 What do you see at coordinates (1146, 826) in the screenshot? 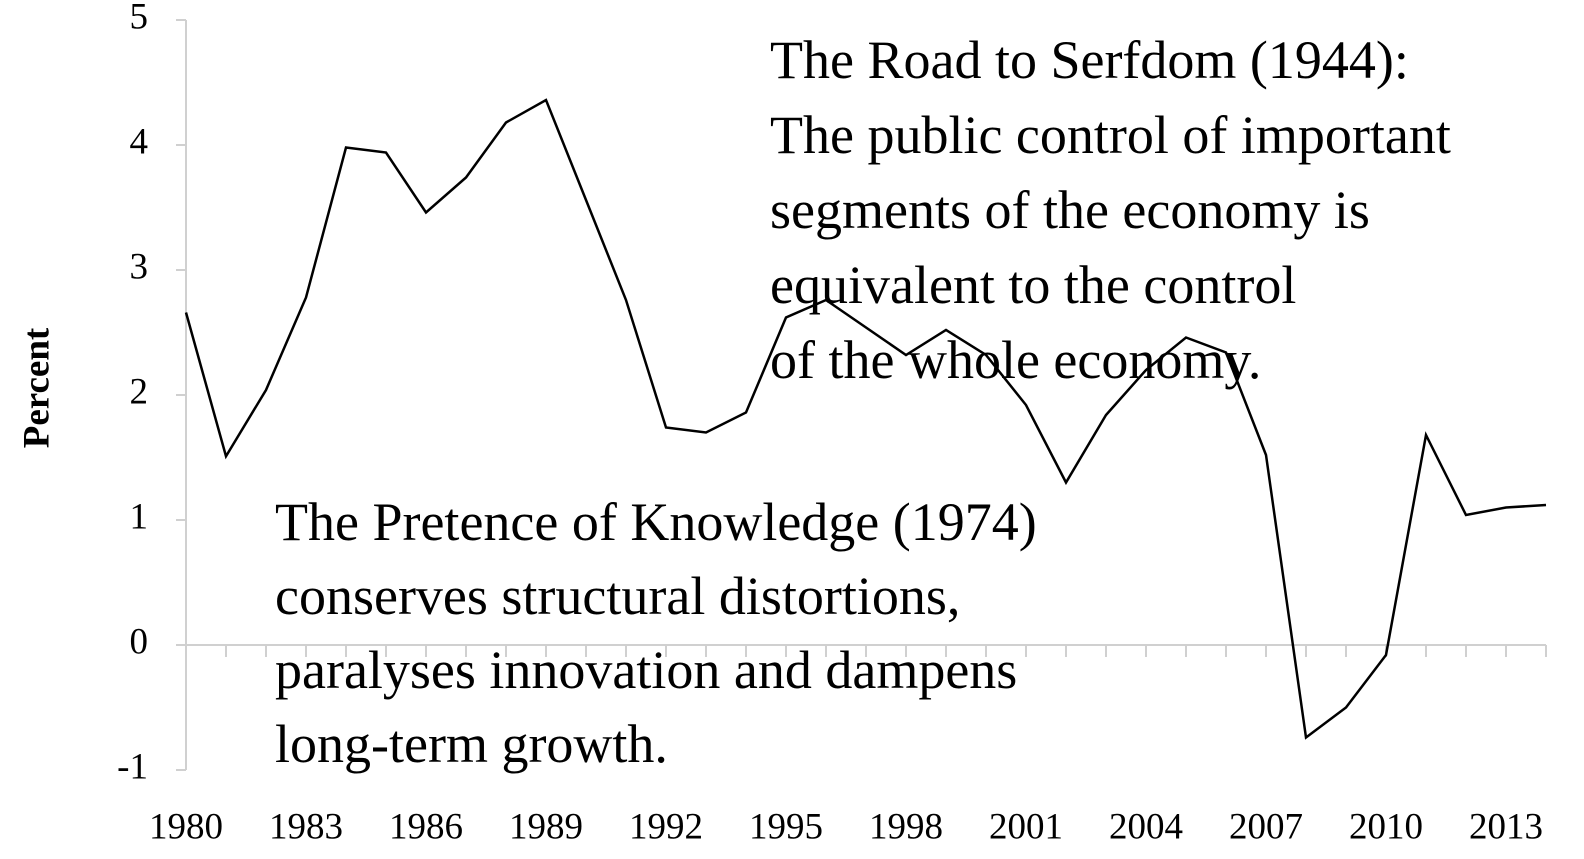
I see `x-tick-label: 2004` at bounding box center [1146, 826].